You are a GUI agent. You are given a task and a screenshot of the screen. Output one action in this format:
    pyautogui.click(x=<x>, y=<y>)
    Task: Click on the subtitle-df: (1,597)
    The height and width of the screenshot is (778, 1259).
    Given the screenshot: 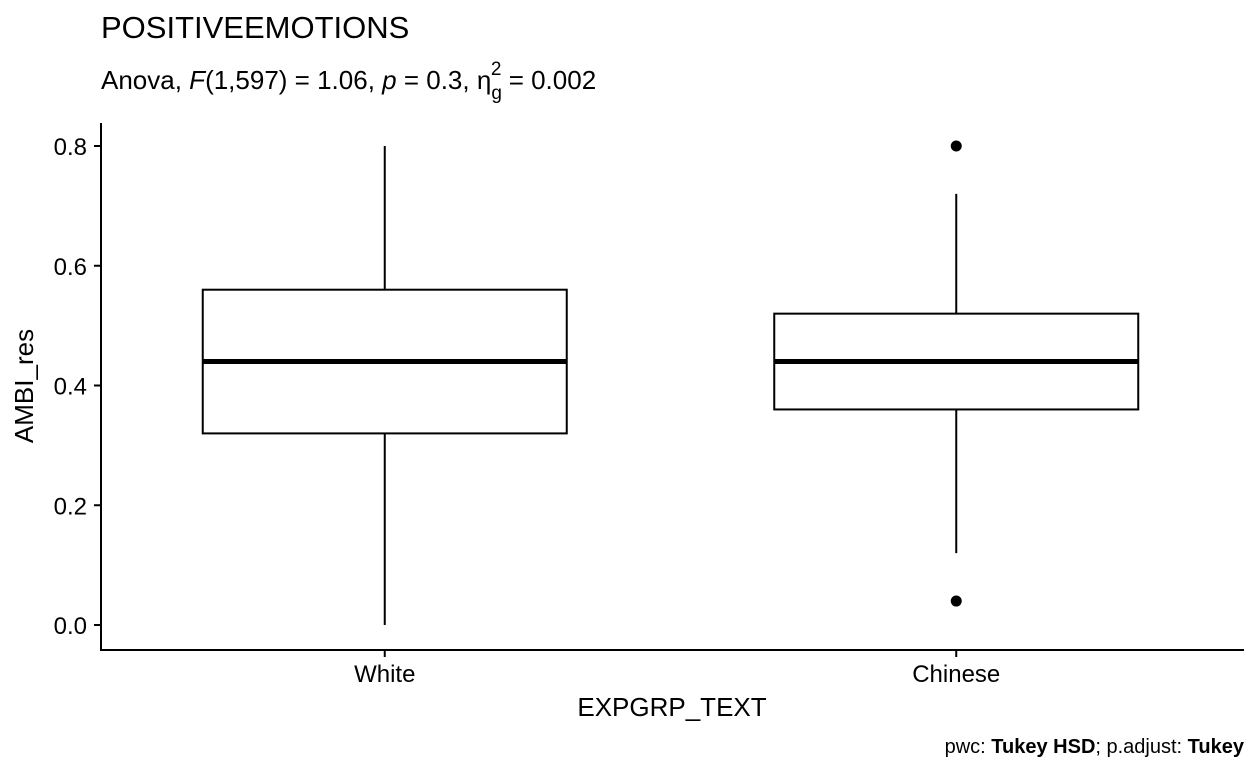 What is the action you would take?
    pyautogui.click(x=246, y=80)
    